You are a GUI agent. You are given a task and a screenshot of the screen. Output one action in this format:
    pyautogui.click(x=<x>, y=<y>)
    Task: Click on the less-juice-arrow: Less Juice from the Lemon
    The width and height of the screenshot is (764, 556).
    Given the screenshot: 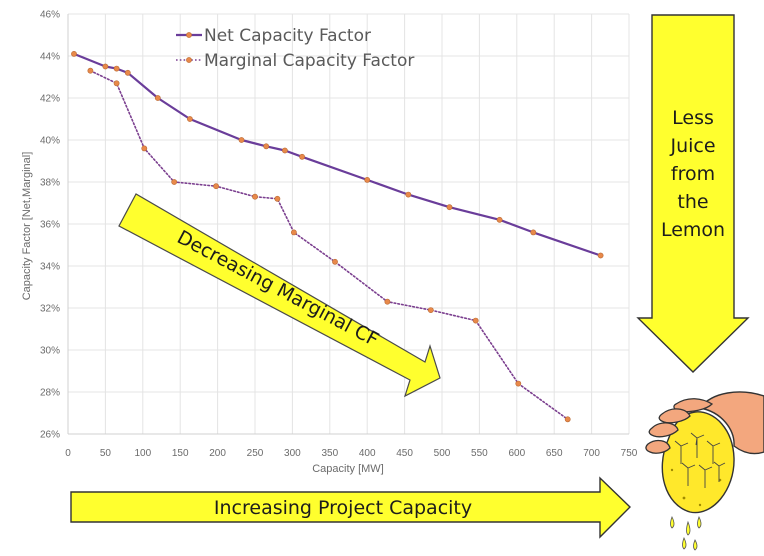 What is the action you would take?
    pyautogui.click(x=693, y=193)
    